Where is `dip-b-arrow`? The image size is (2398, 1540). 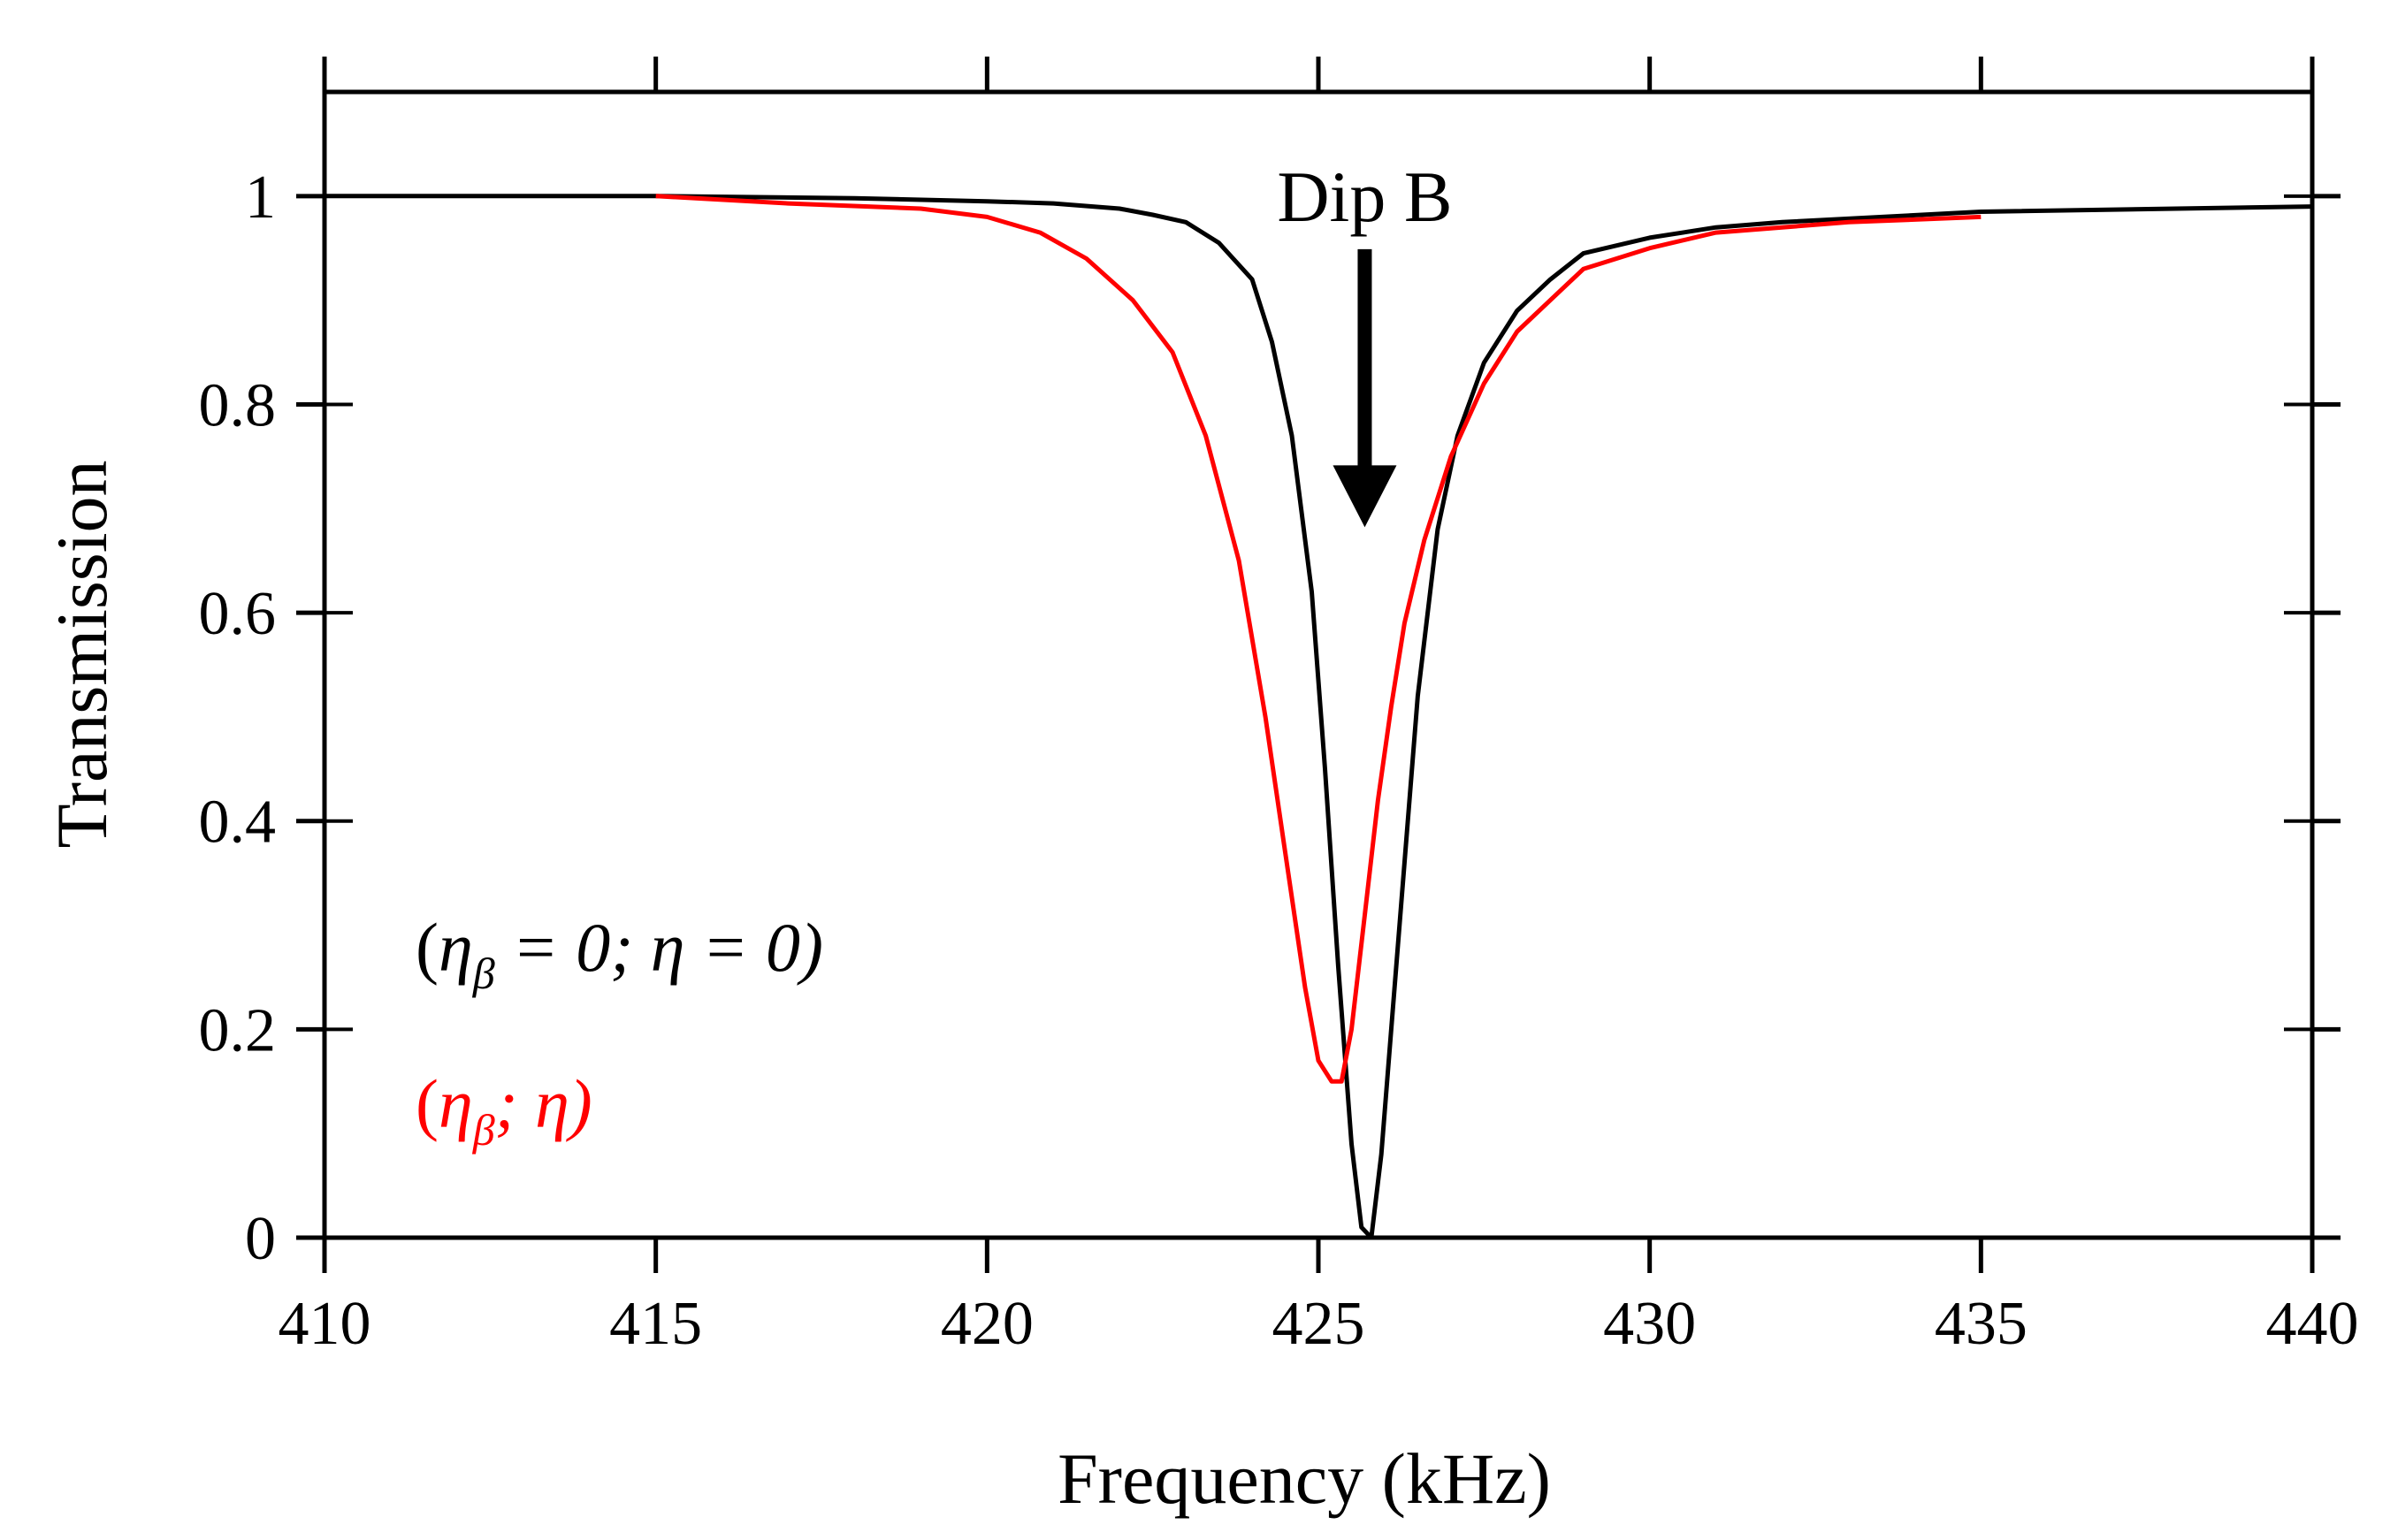
dip-b-arrow is located at coordinates (1365, 388).